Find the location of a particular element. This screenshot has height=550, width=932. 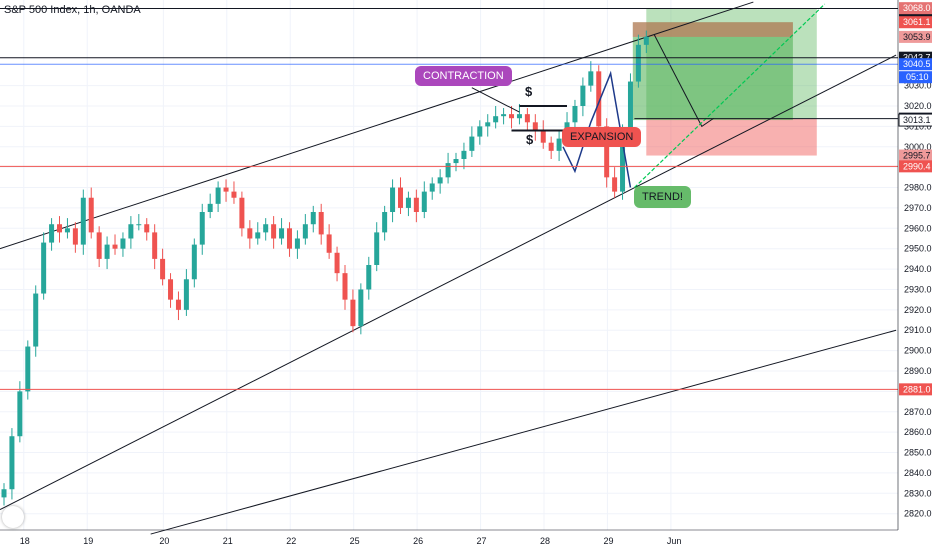

expansion-zigzag is located at coordinates (597, 129).